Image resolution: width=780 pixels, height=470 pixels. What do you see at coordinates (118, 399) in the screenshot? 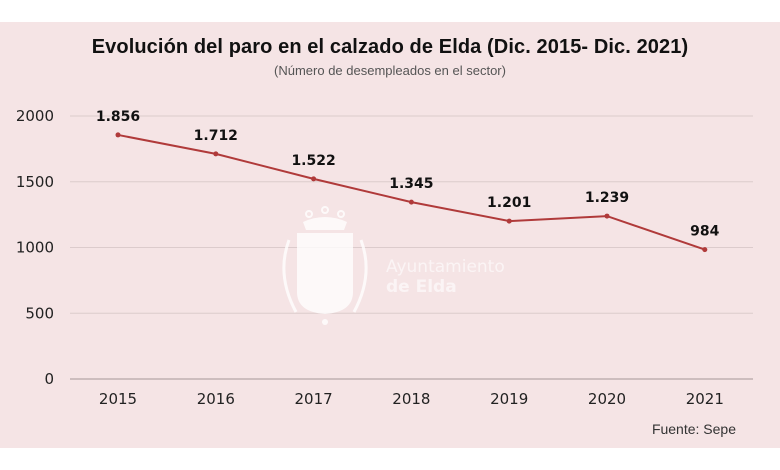
I see `x-tick-label: 2015` at bounding box center [118, 399].